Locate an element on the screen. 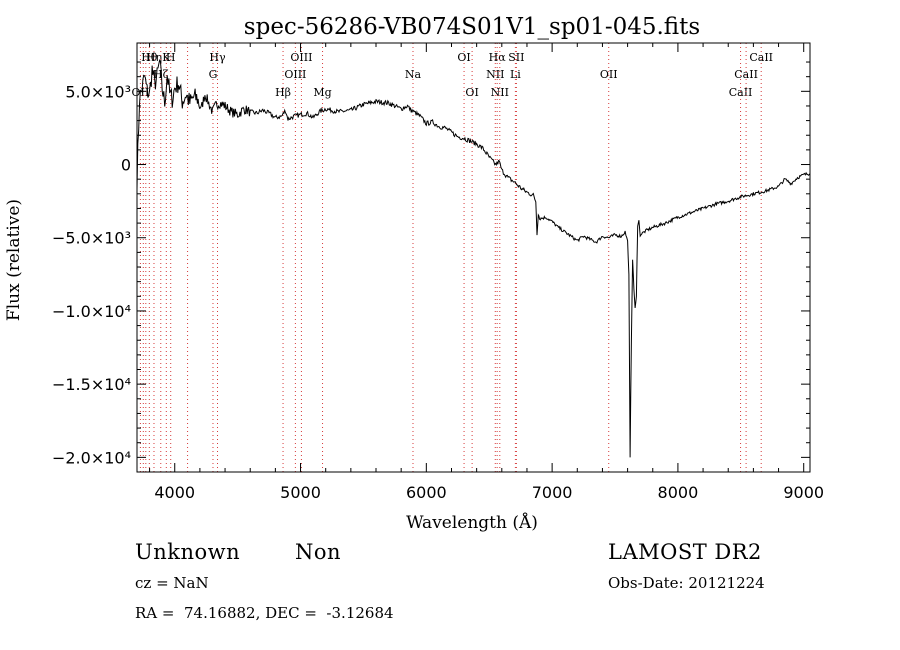  line-marker-label: SII is located at coordinates (516, 57).